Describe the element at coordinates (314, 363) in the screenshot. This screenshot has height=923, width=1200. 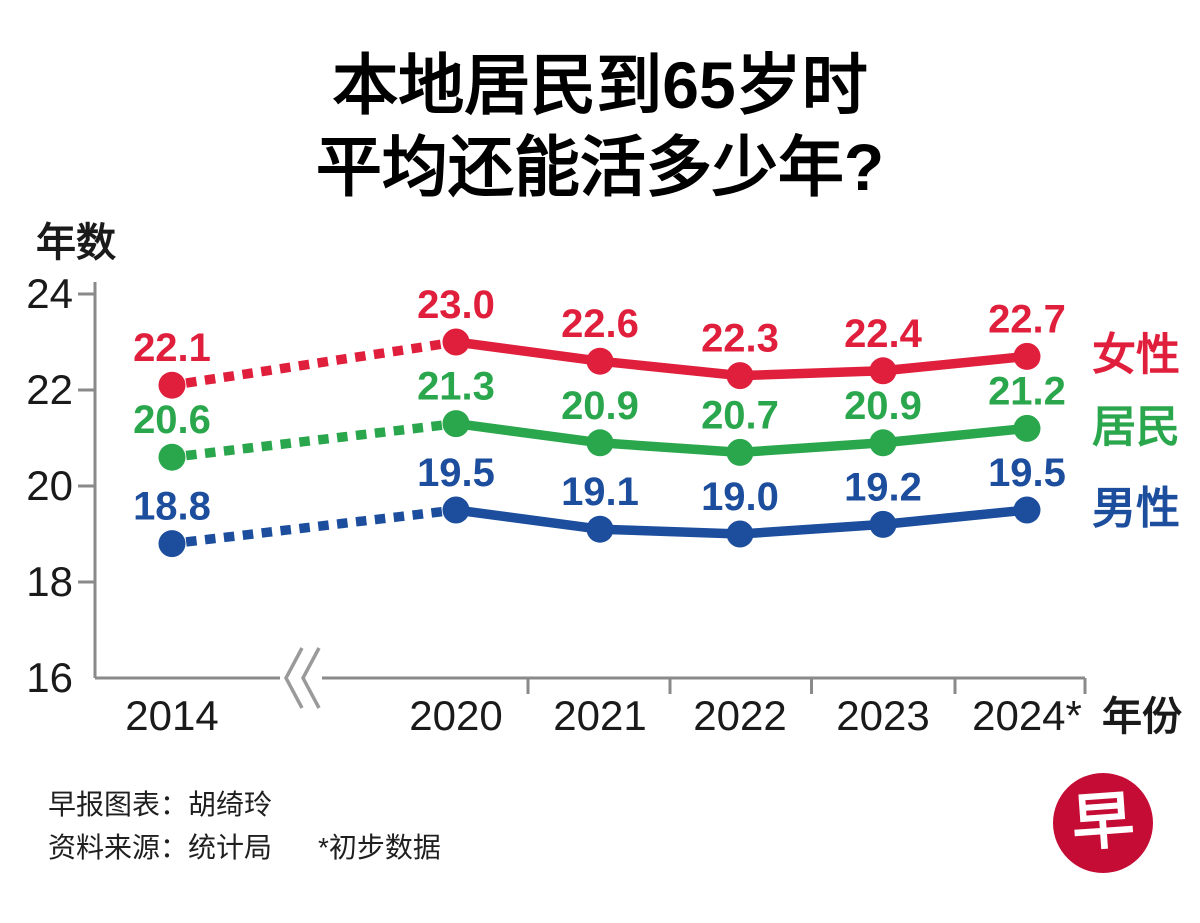
I see `series-line-female-dotted` at that location.